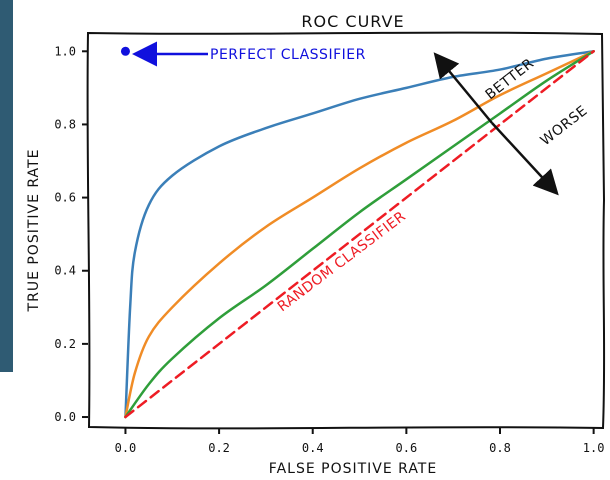 The height and width of the screenshot is (480, 610). Describe the element at coordinates (65, 271) in the screenshot. I see `y-tick-label: 0.4` at that location.